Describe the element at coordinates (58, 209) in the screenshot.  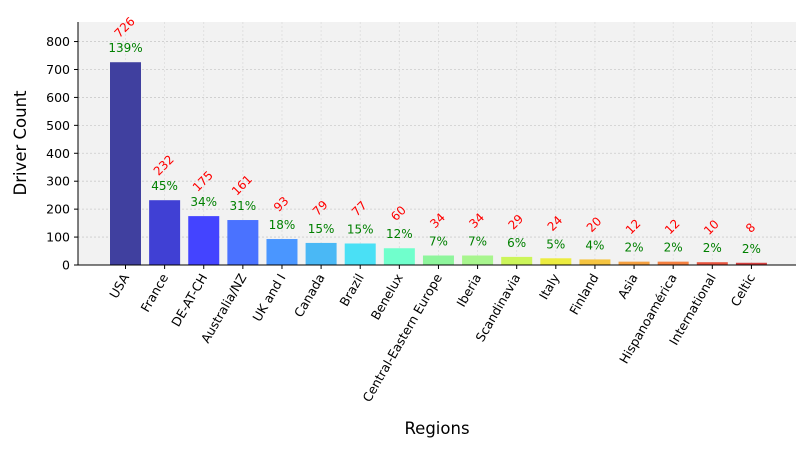
I see `y-tick-label: 200` at that location.